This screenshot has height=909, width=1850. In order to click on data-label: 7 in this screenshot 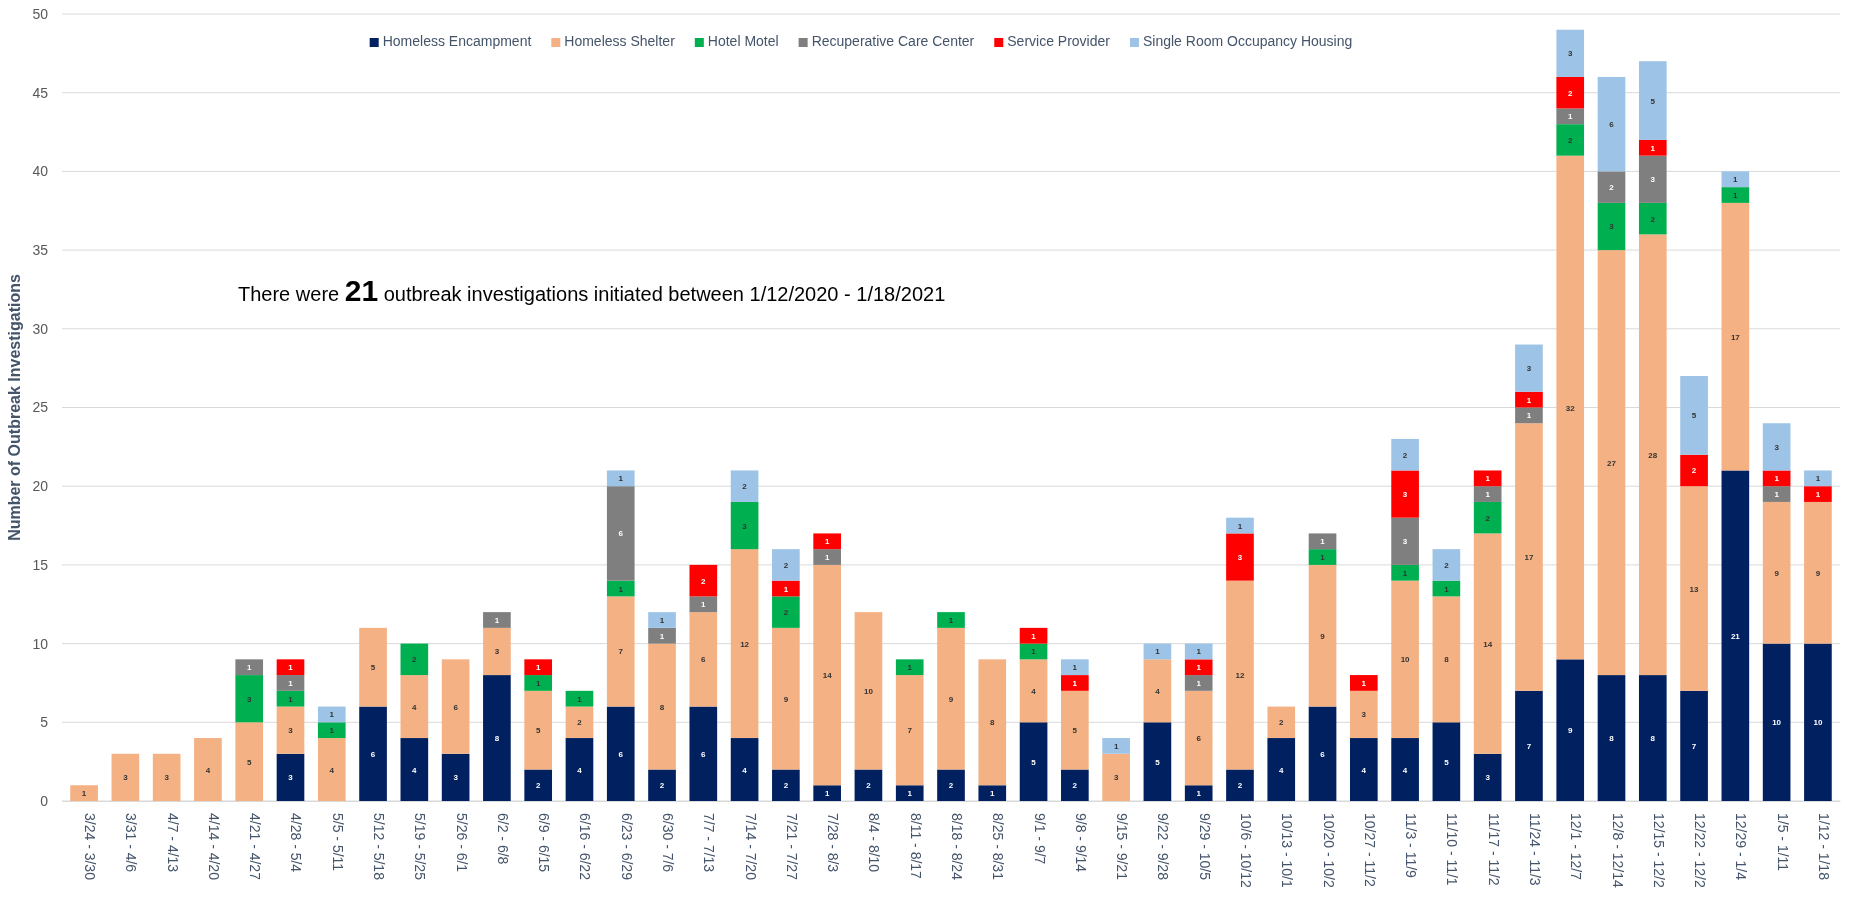, I will do `click(621, 652)`.